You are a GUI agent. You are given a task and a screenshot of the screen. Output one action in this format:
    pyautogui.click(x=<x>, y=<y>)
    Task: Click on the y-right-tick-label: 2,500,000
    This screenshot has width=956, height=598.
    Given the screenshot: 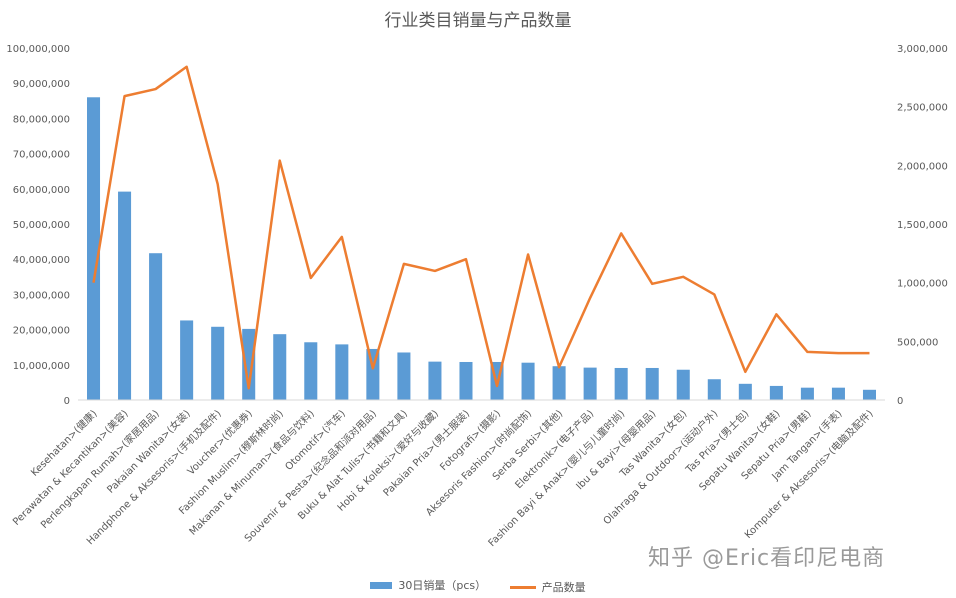 What is the action you would take?
    pyautogui.click(x=922, y=108)
    